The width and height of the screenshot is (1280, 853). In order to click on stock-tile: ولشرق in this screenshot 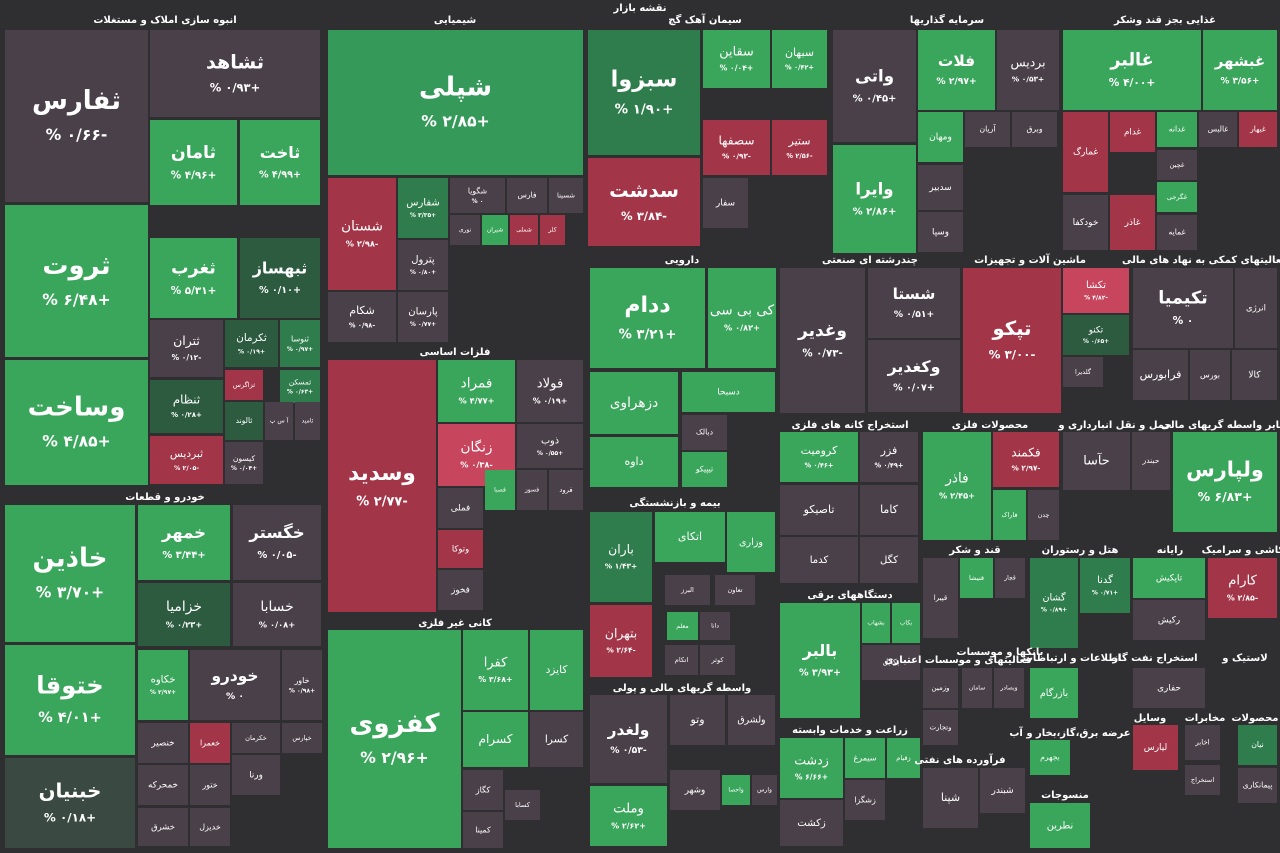, I will do `click(751, 720)`.